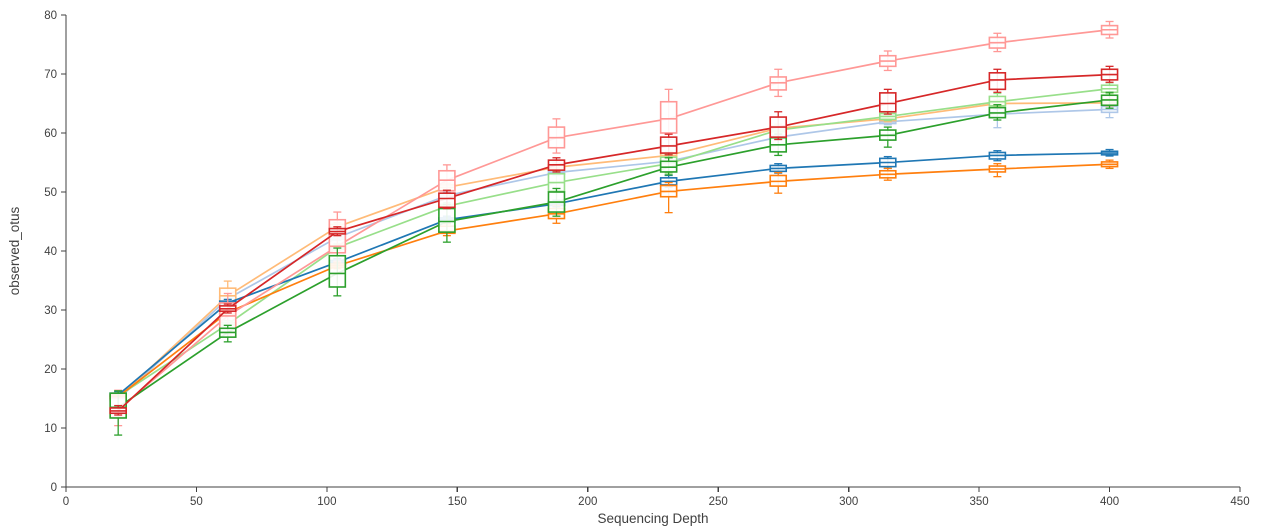 This screenshot has width=1280, height=532. Describe the element at coordinates (50, 134) in the screenshot. I see `y-tick-label: 60` at that location.